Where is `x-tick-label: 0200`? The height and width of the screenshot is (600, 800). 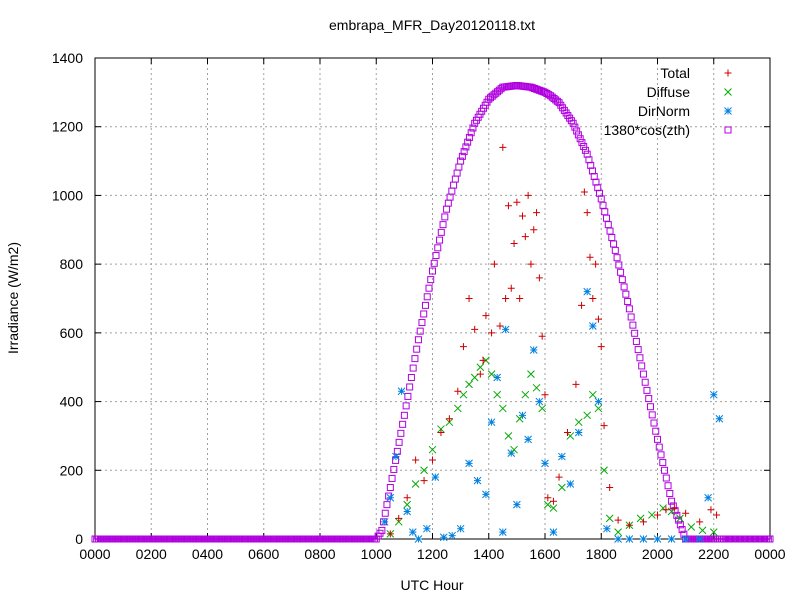 x-tick-label: 0200 is located at coordinates (151, 554).